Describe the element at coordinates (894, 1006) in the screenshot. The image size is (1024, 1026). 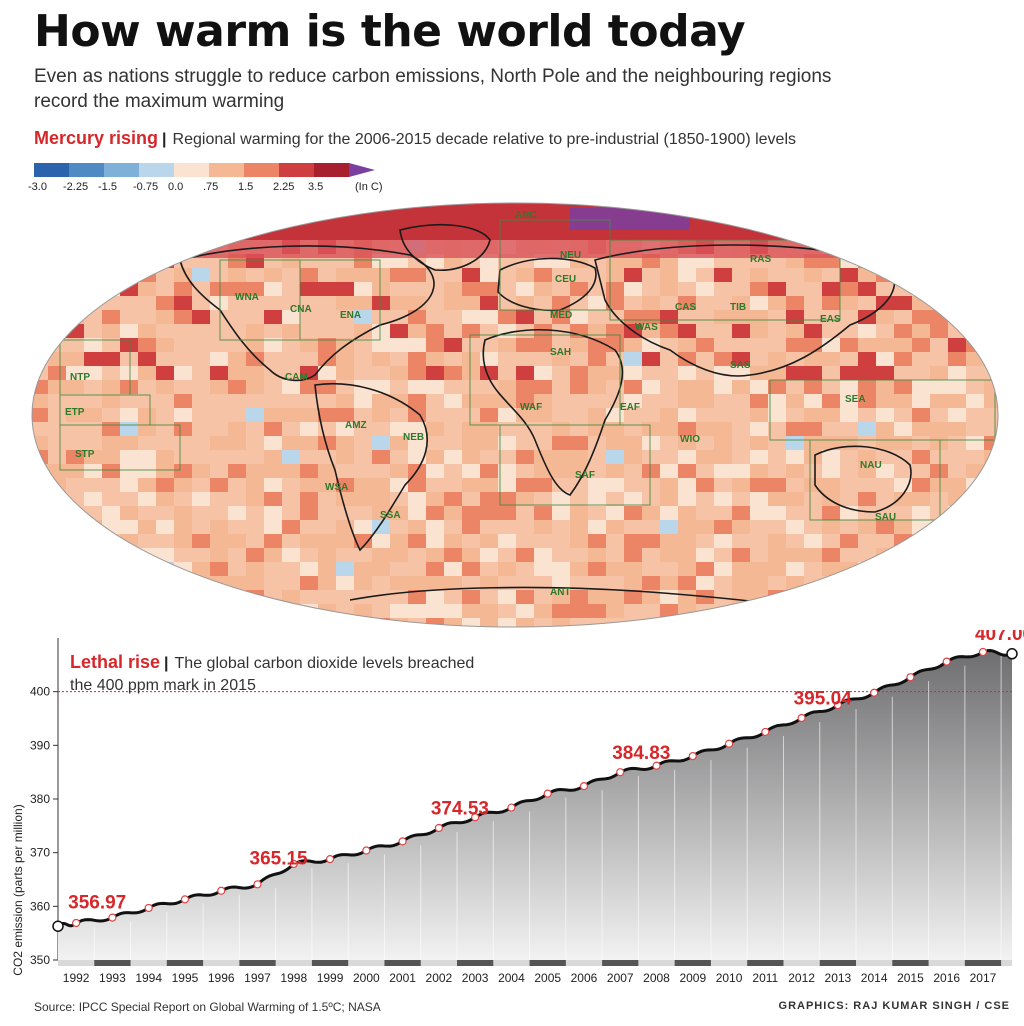
I see `graphics-credit: GRAPHICS: RAJ KUMAR SINGH / CSE` at that location.